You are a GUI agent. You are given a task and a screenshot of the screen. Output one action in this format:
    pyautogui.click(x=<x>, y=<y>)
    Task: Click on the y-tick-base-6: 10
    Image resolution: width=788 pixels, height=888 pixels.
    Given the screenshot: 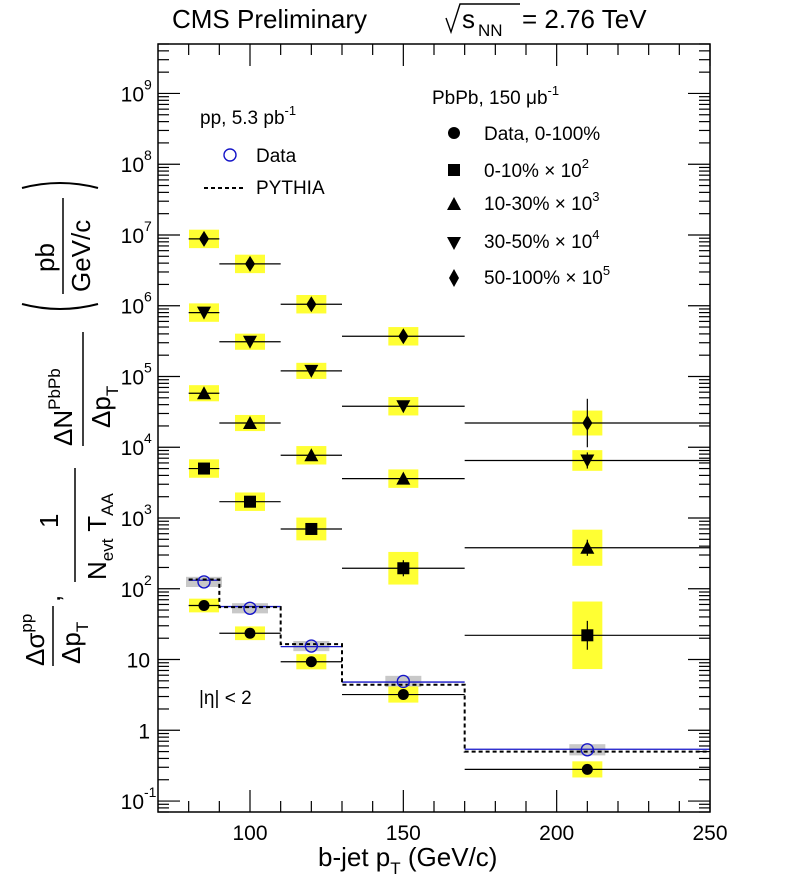 What is the action you would take?
    pyautogui.click(x=132, y=377)
    